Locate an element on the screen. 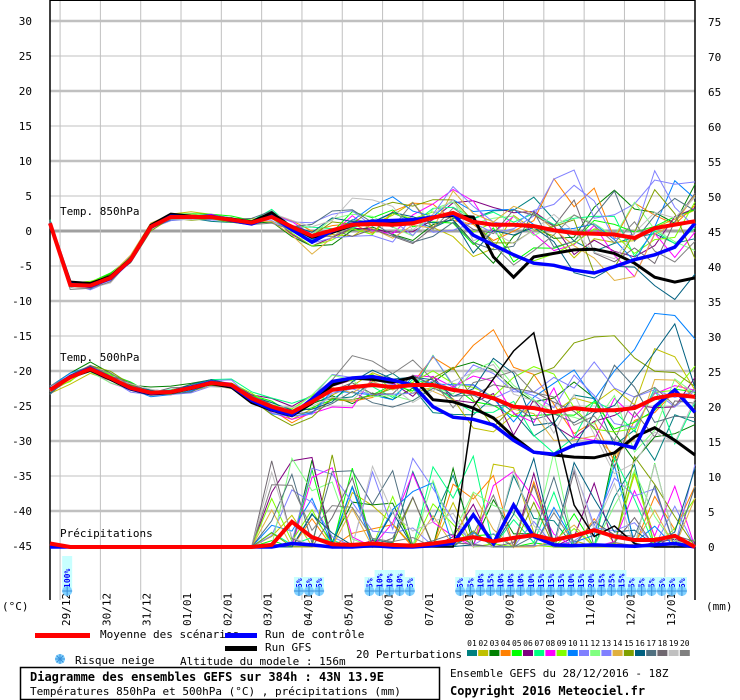 The height and width of the screenshot is (700, 740). perturbation-number: 03 is located at coordinates (495, 643).